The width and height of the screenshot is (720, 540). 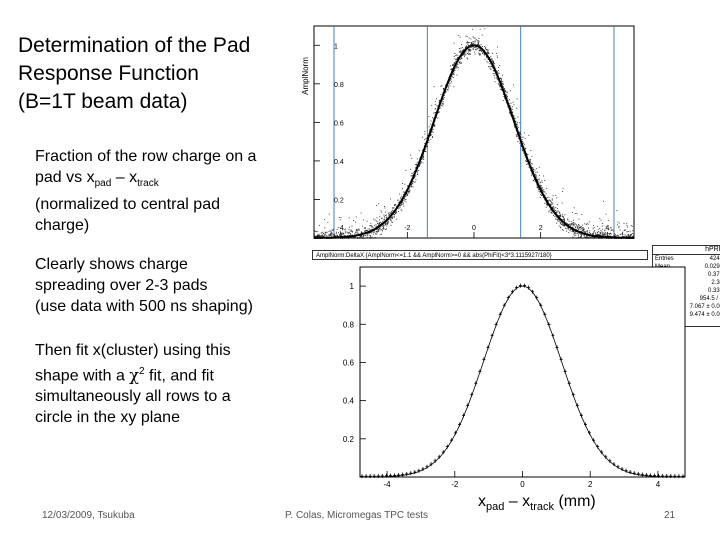 I want to click on text: shape with a, so click(x=82, y=376).